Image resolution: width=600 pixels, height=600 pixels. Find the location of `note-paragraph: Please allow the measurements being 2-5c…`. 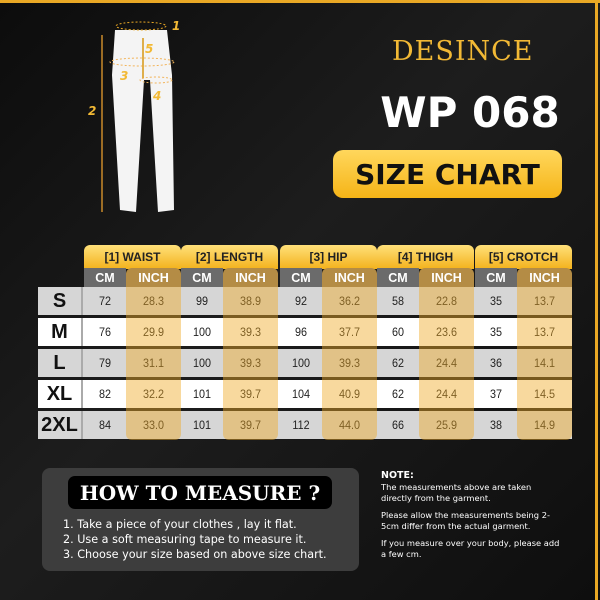

note-paragraph: Please allow the measurements being 2-5c… is located at coordinates (465, 520).